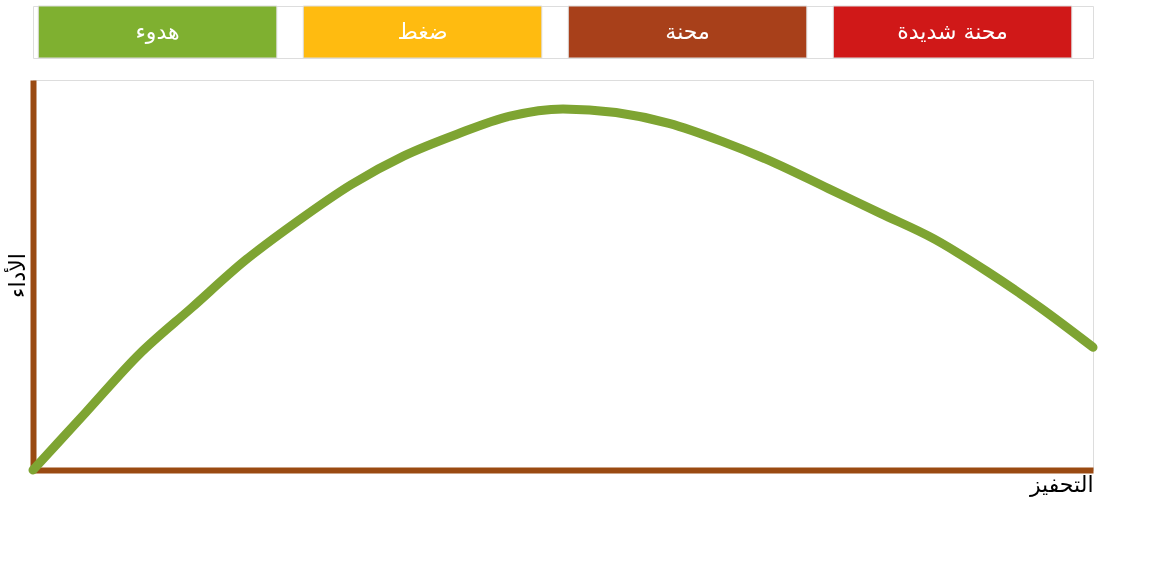  I want to click on y-axis-title: الأداء, so click(16, 275).